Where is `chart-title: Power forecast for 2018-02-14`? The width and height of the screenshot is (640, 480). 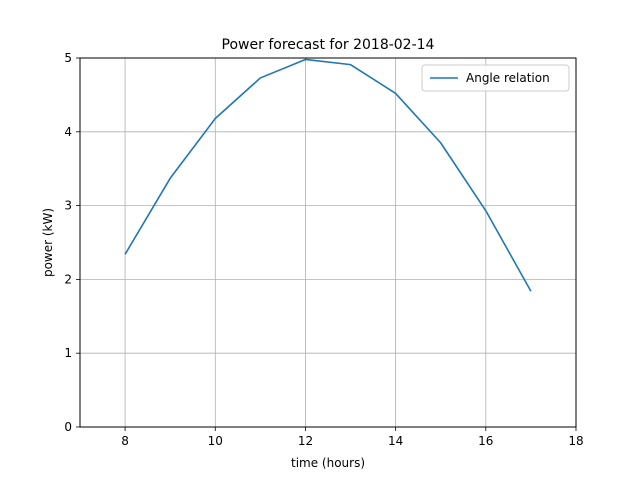 chart-title: Power forecast for 2018-02-14 is located at coordinates (328, 45).